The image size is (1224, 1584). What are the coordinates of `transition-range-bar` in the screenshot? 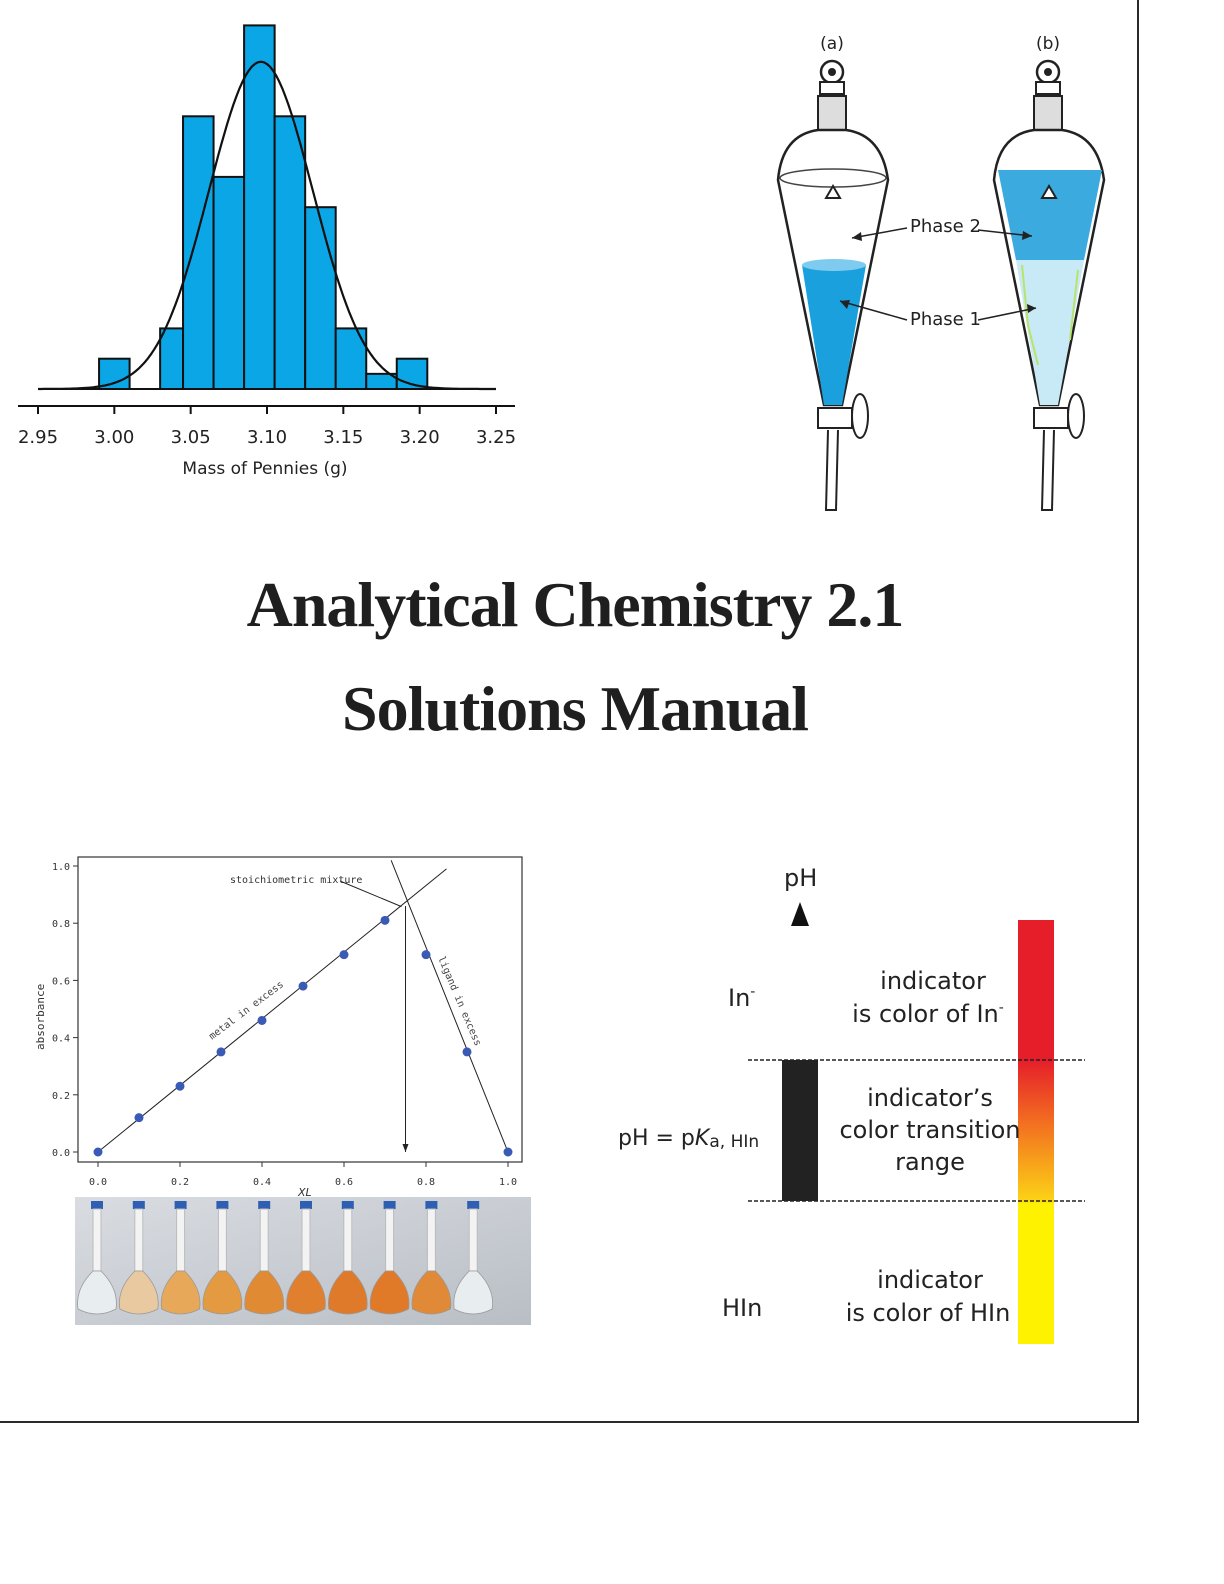 It's located at (800, 1130).